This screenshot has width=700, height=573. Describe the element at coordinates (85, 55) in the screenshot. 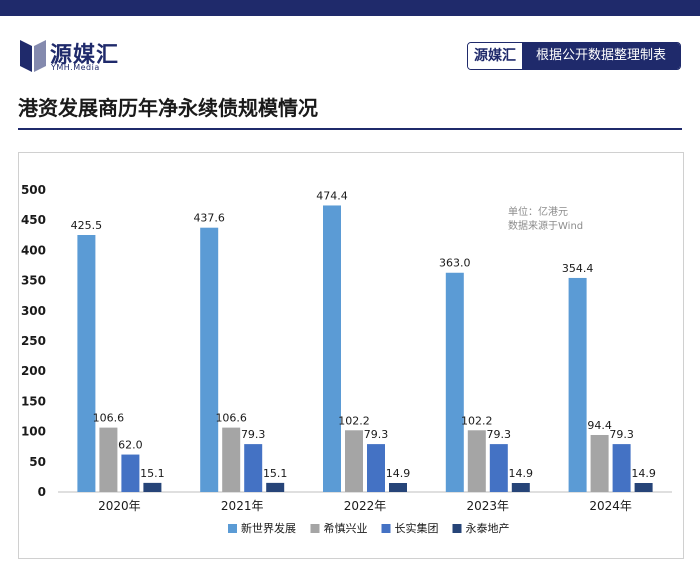

I see `logo-text: 源媒汇` at that location.